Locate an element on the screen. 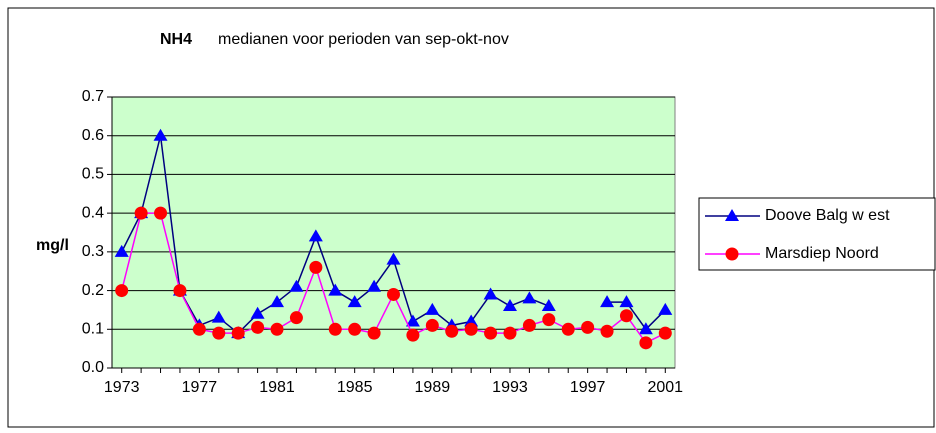 The image size is (936, 433). x-tick-label: 1985 is located at coordinates (355, 387).